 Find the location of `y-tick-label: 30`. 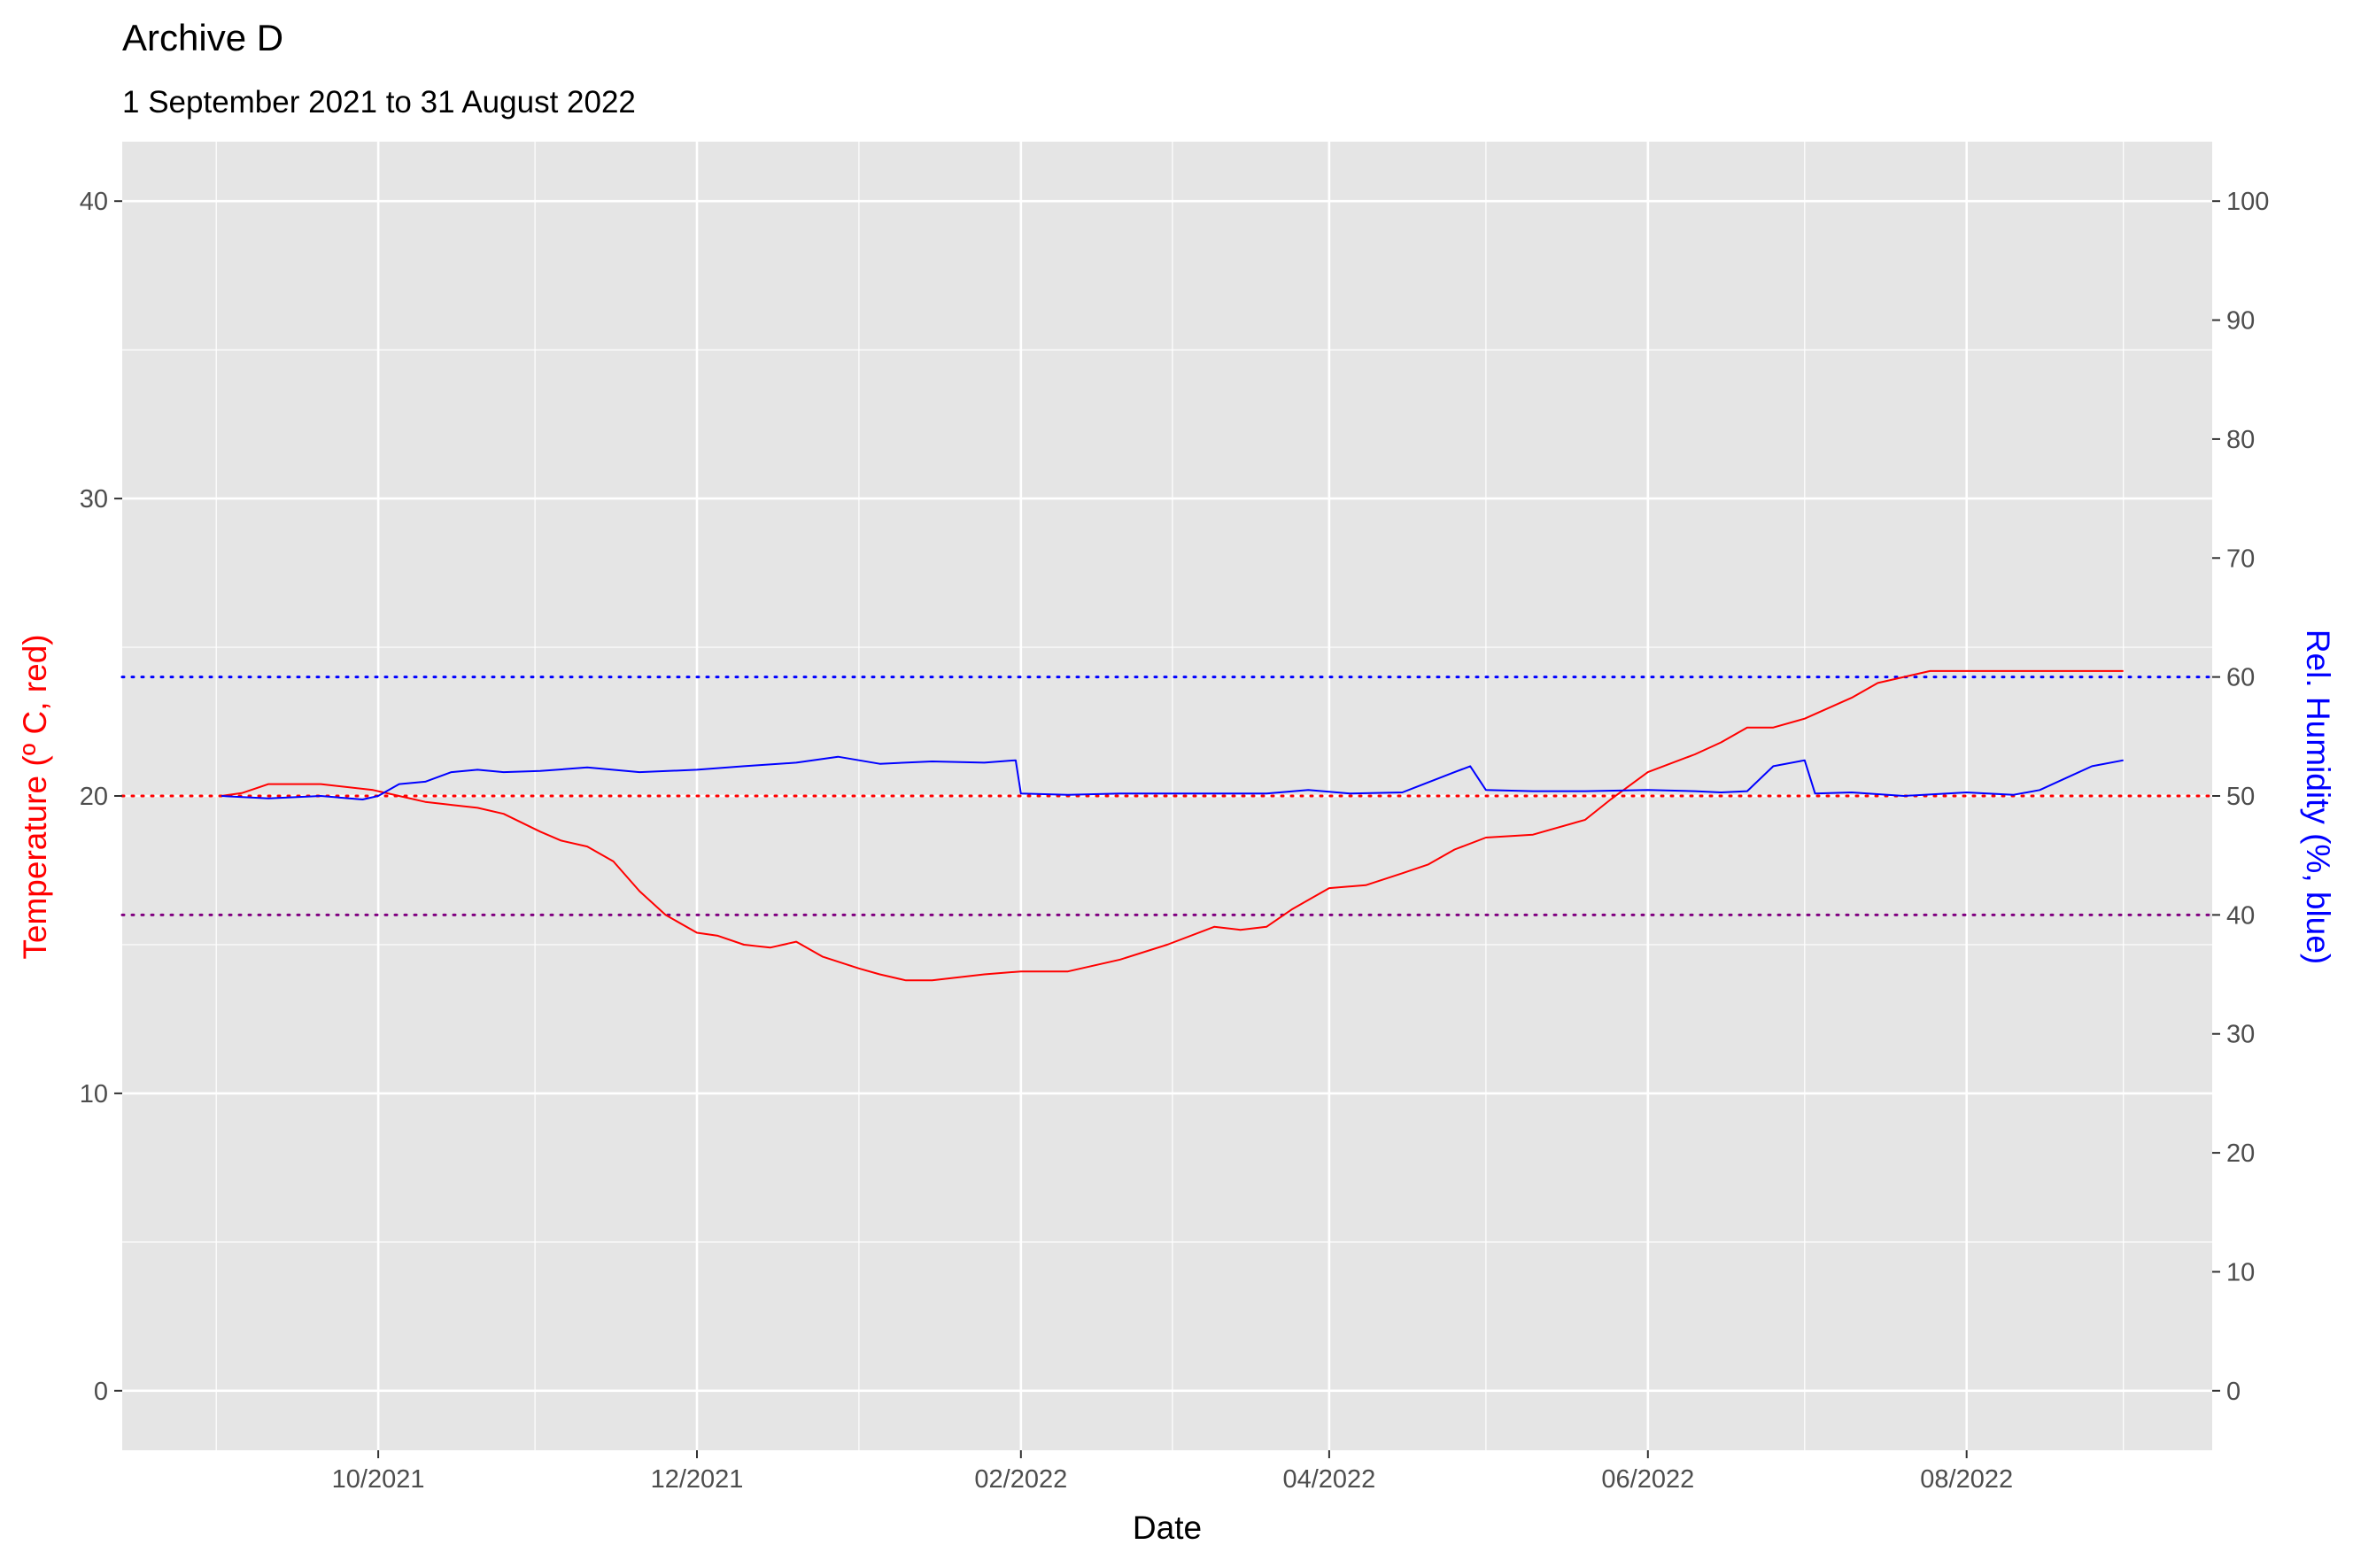

y-tick-label: 30 is located at coordinates (94, 500).